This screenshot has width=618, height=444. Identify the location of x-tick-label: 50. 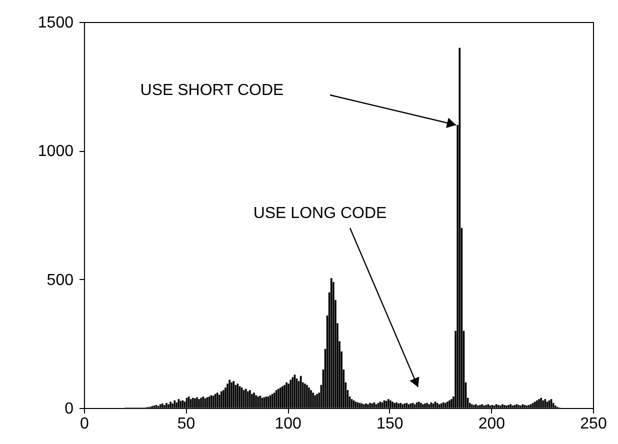
(186, 424).